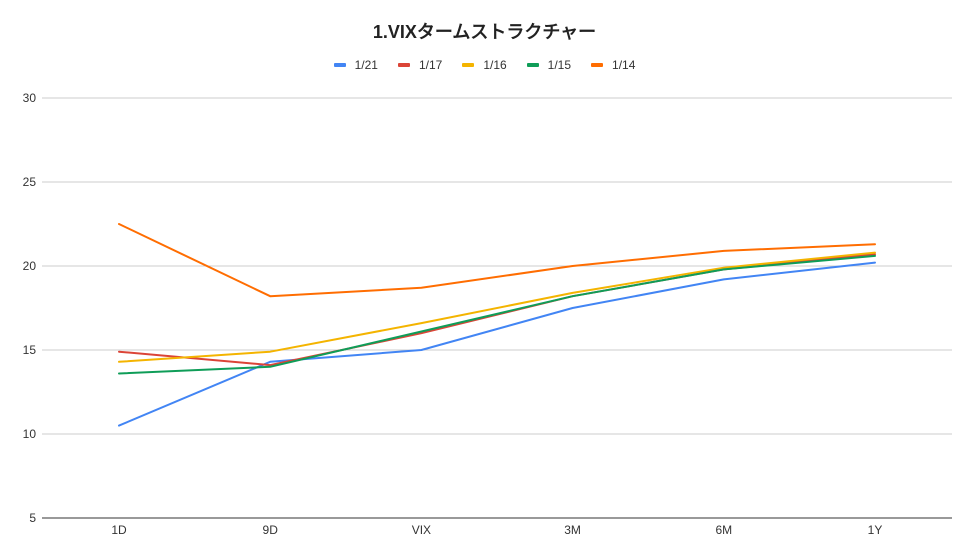 Image resolution: width=969 pixels, height=554 pixels. What do you see at coordinates (30, 182) in the screenshot?
I see `y-tick-label: 25` at bounding box center [30, 182].